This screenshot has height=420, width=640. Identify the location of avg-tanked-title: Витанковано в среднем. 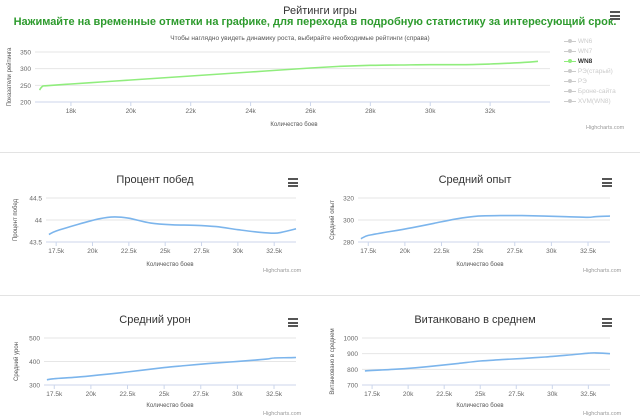
(475, 320).